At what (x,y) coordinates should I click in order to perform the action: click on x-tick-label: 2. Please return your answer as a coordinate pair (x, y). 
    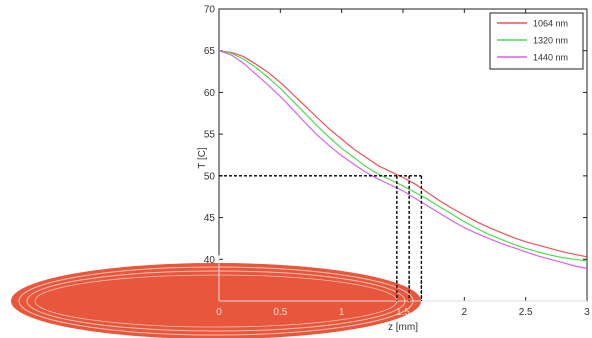
    Looking at the image, I should click on (465, 312).